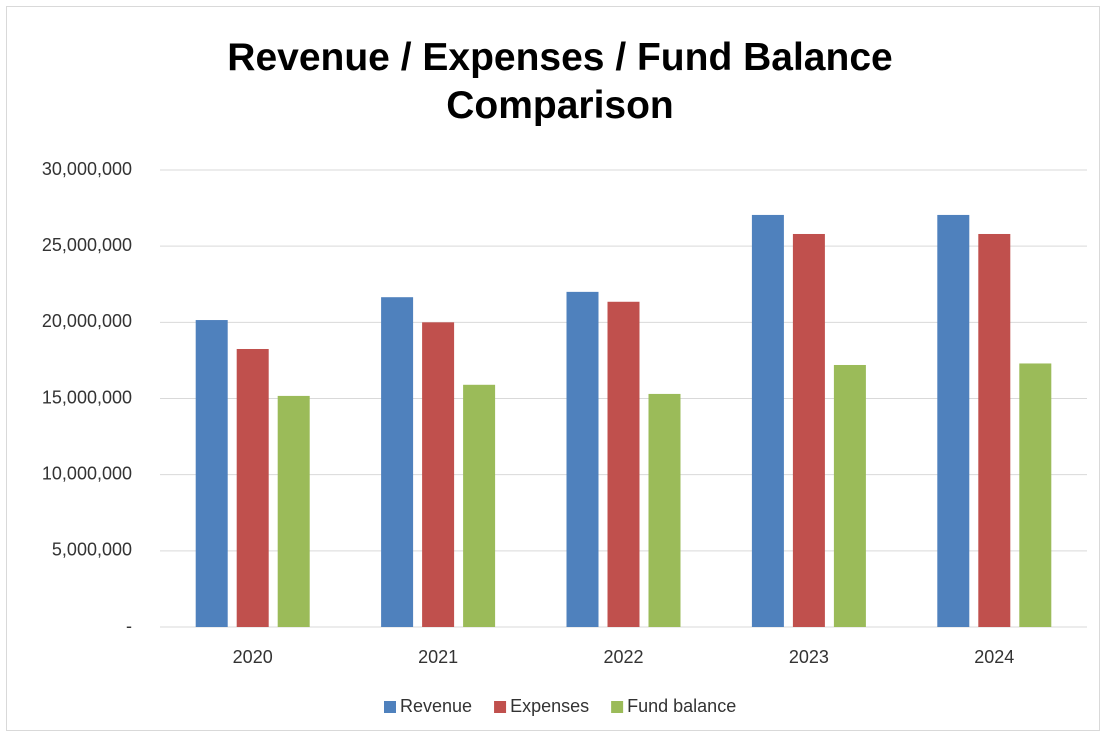  What do you see at coordinates (129, 626) in the screenshot?
I see `y-tick-label: -` at bounding box center [129, 626].